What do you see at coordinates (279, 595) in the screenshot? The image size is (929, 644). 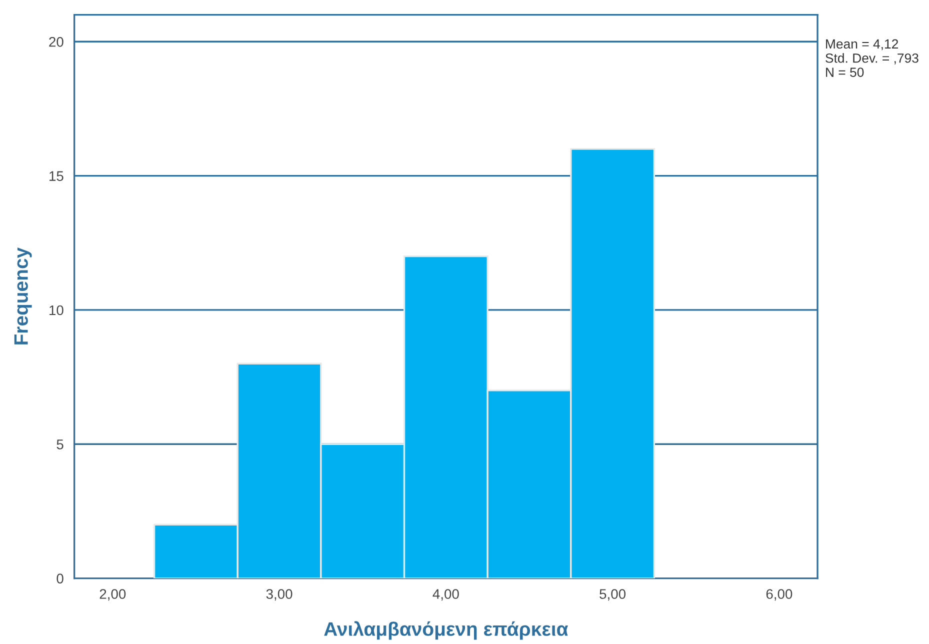 I see `x-tick-label: 3,00` at bounding box center [279, 595].